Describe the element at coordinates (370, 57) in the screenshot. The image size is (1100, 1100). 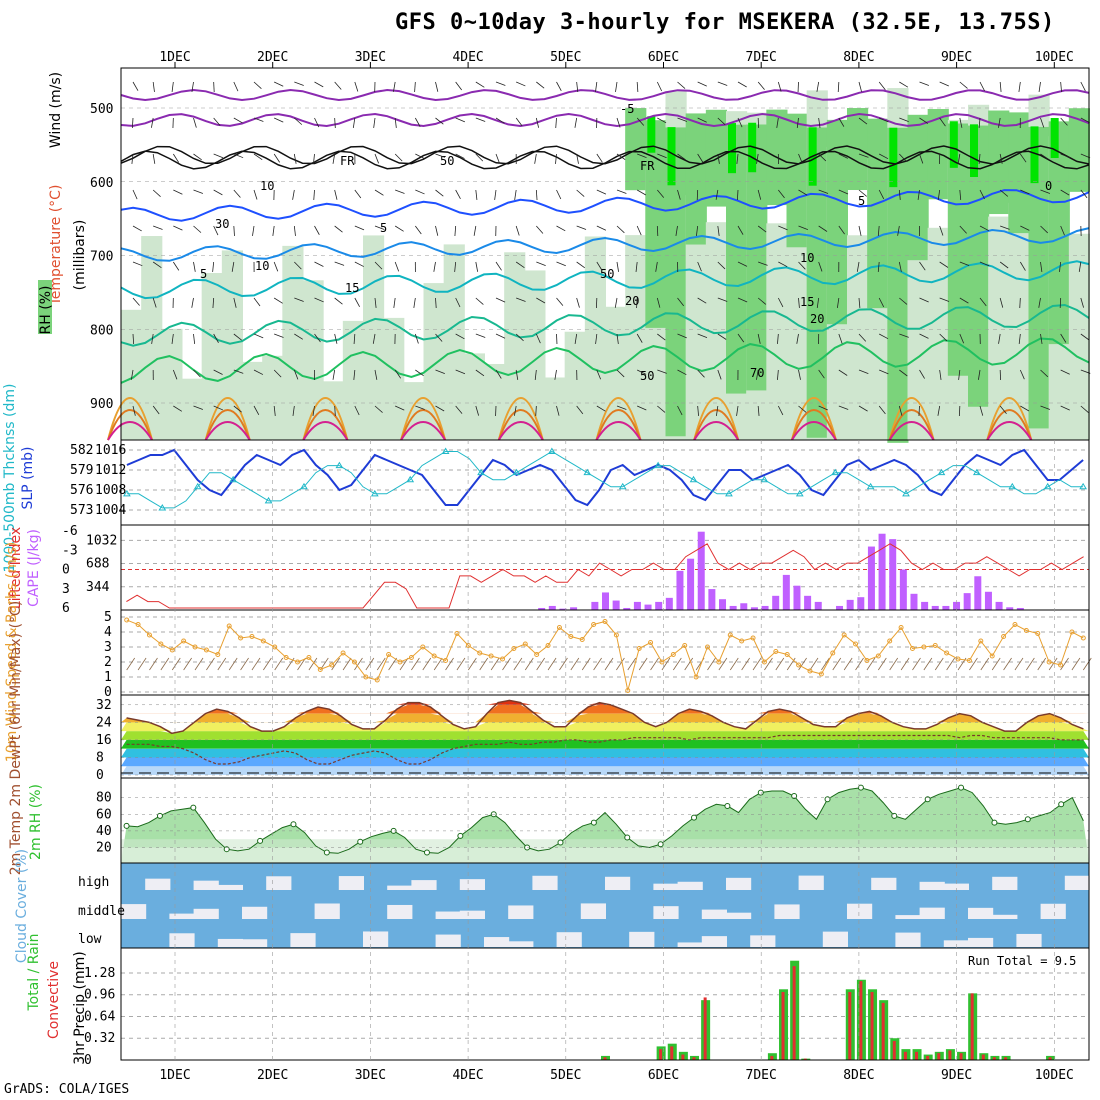
I see `date-label-top: 3DEC` at that location.